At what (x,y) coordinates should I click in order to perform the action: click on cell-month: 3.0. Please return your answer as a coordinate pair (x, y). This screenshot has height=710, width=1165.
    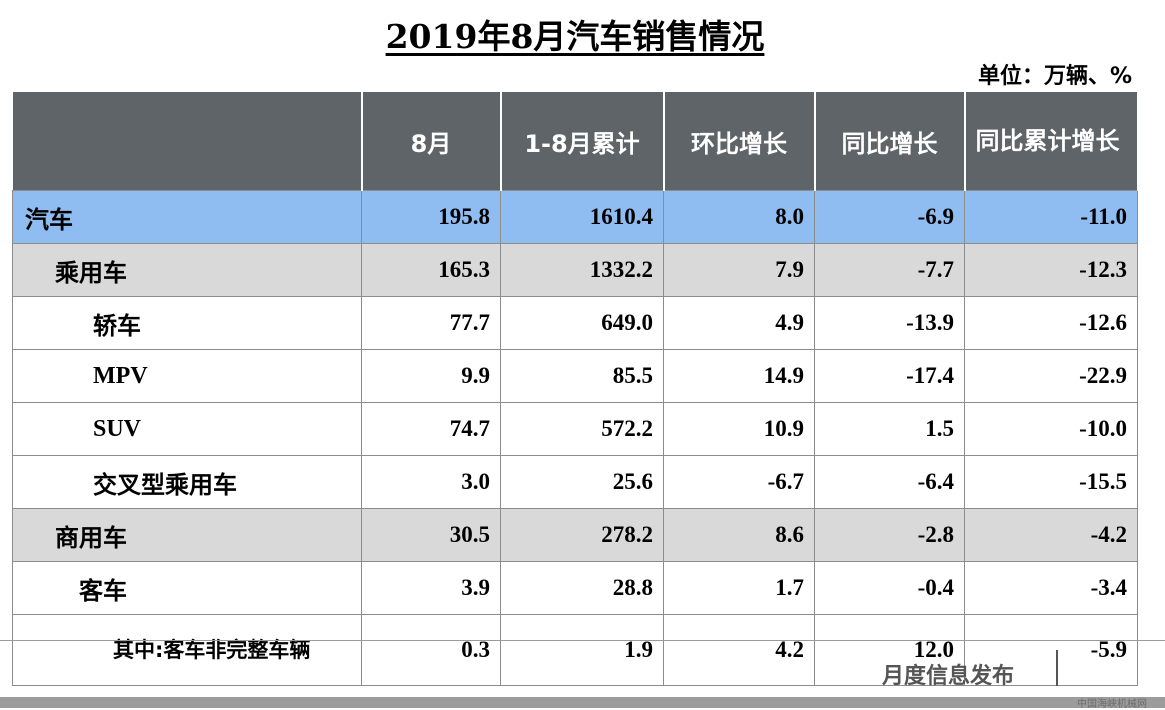
    Looking at the image, I should click on (431, 482).